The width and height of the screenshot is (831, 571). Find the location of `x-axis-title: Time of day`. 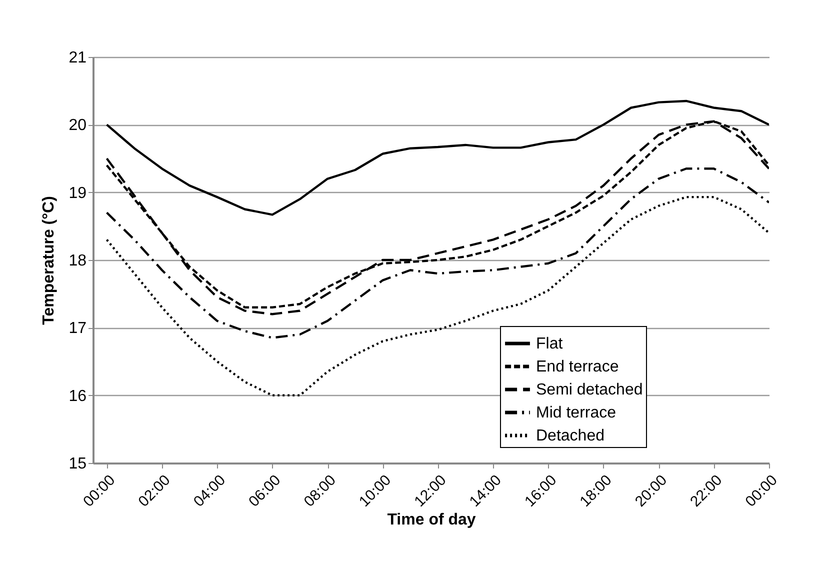

x-axis-title: Time of day is located at coordinates (431, 520).